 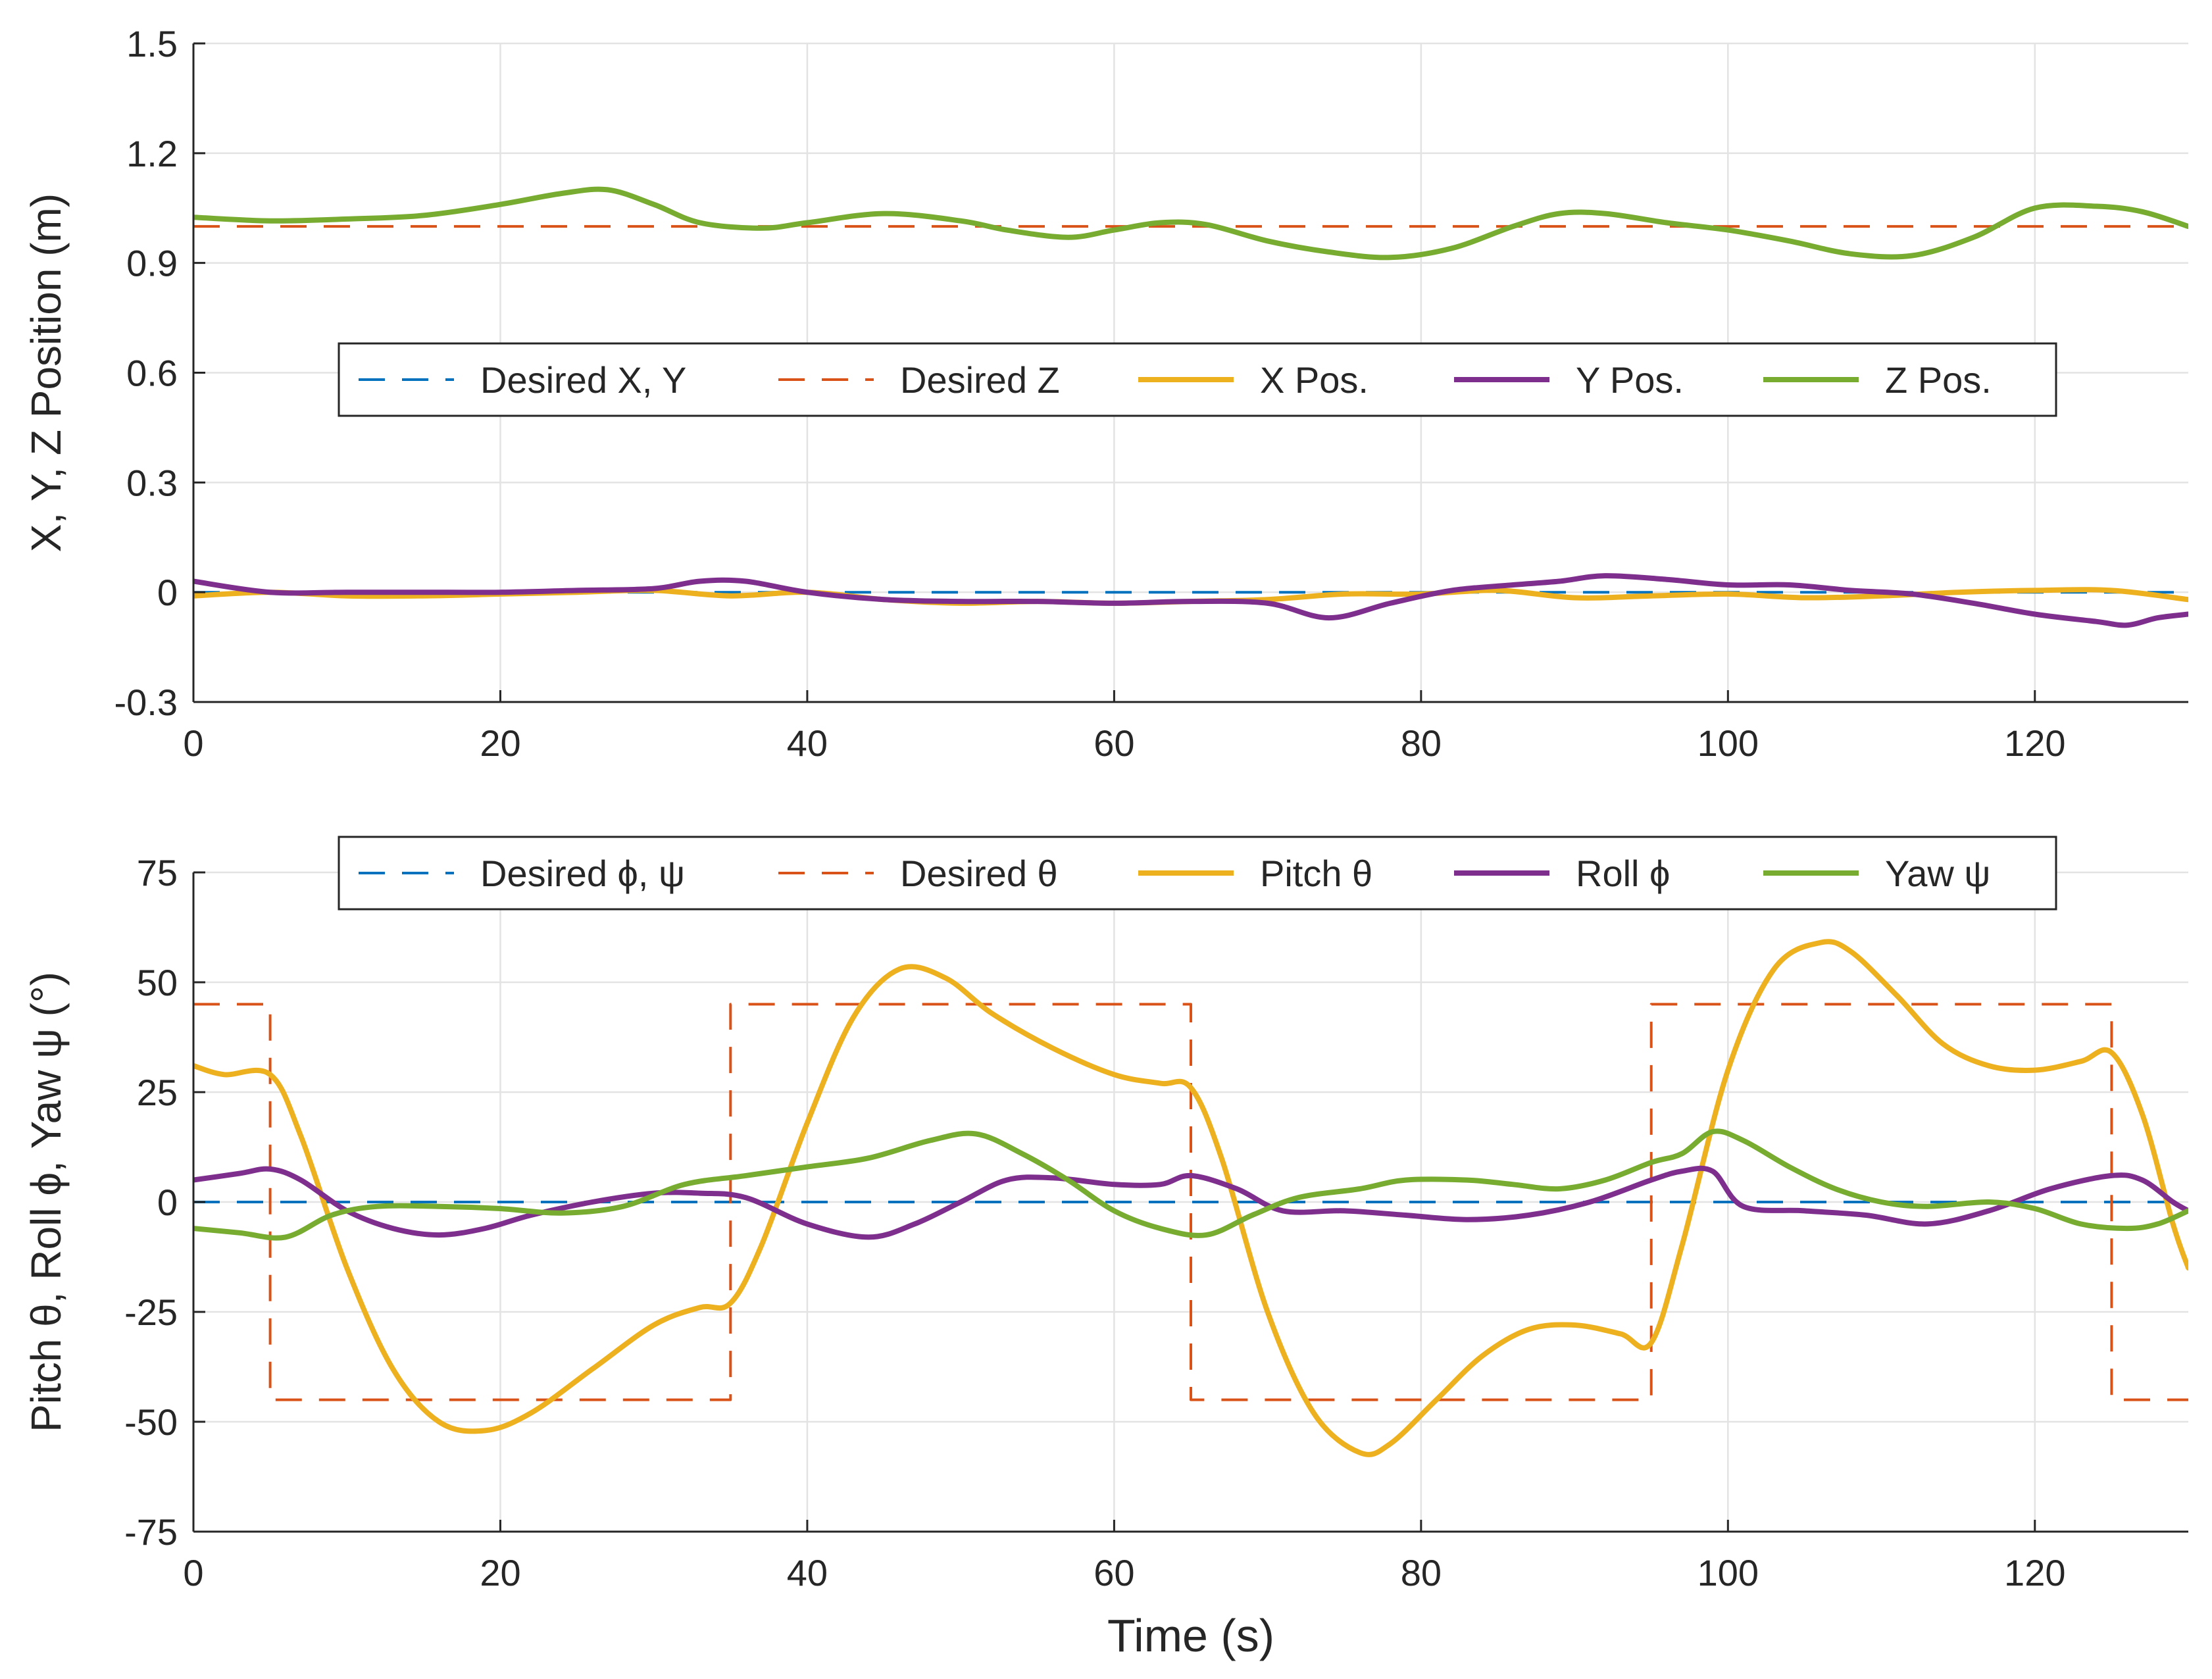 I want to click on y-tick-label: 50, so click(x=157, y=982).